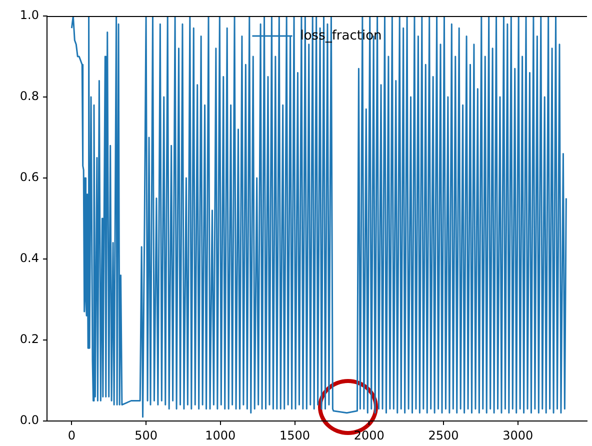 The width and height of the screenshot is (592, 446). I want to click on y-tick-label: 0.4, so click(29, 258).